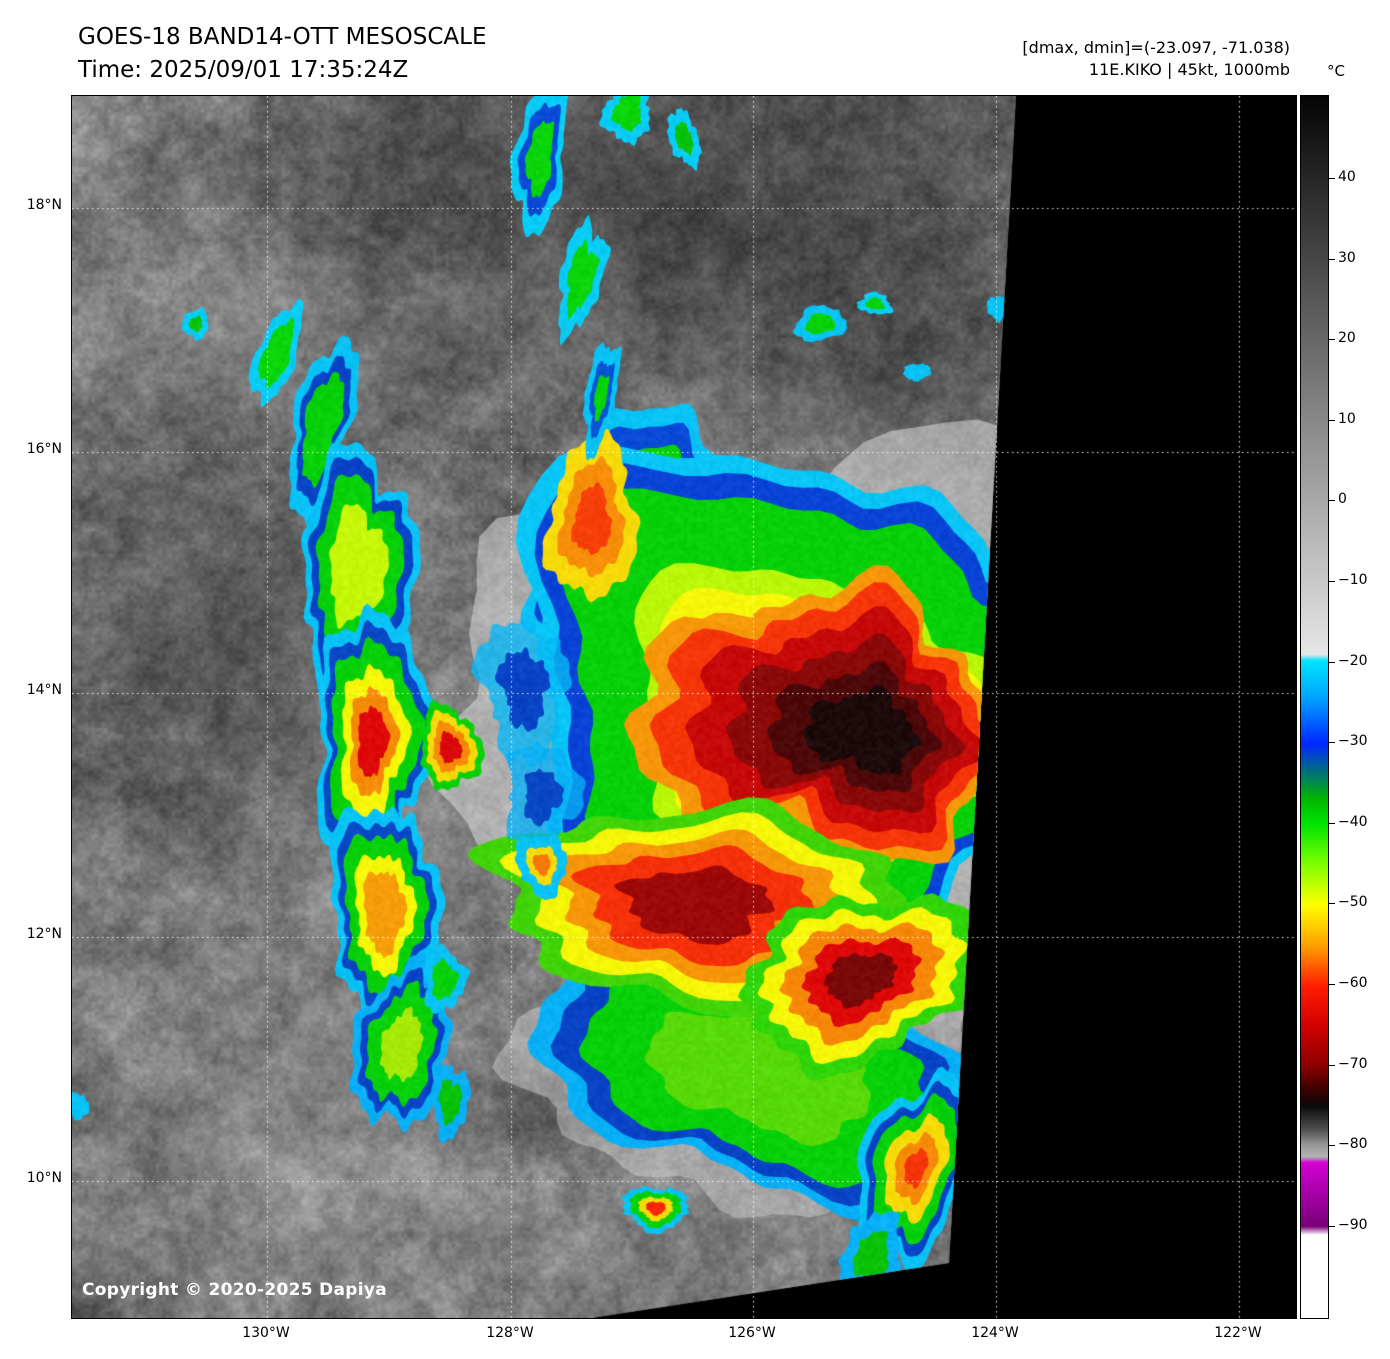 Image resolution: width=1390 pixels, height=1359 pixels. What do you see at coordinates (44, 1178) in the screenshot?
I see `lat-tick-label: 10°N` at bounding box center [44, 1178].